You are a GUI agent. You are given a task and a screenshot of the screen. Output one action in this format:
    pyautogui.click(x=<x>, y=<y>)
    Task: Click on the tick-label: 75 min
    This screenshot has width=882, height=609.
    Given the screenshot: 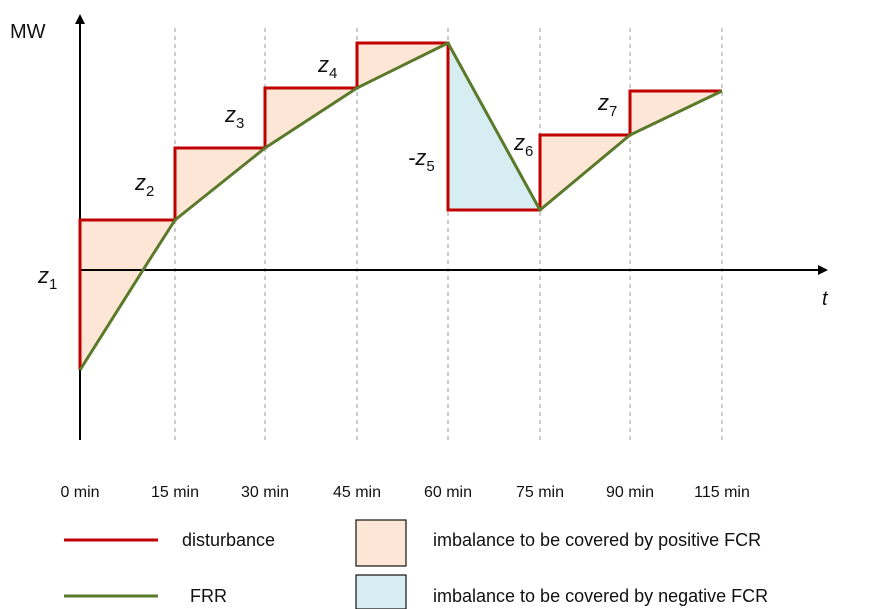 What is the action you would take?
    pyautogui.click(x=540, y=492)
    